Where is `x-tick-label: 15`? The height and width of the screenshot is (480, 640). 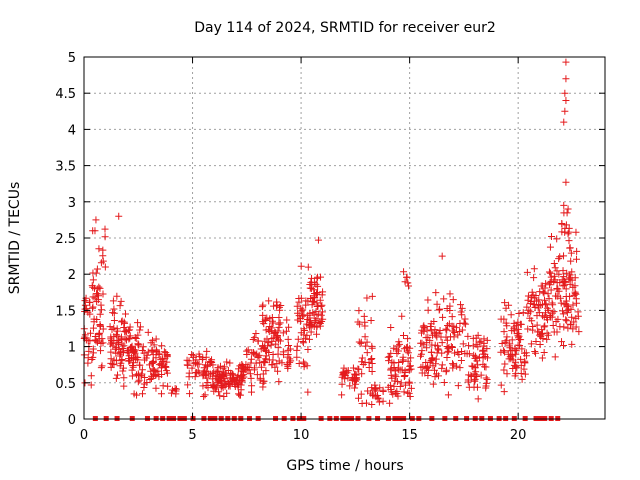 x-tick-label: 15 is located at coordinates (409, 435).